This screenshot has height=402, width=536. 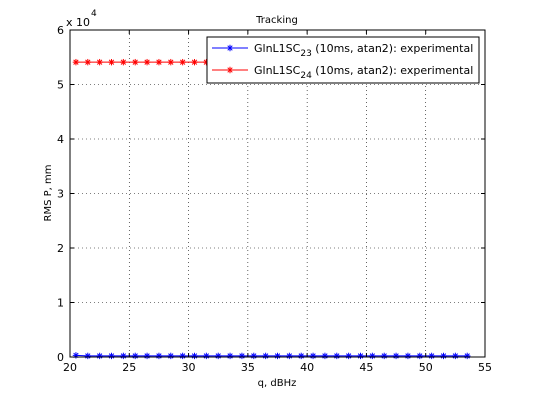 What do you see at coordinates (48, 193) in the screenshot?
I see `y-axis-label: RMS P, mm` at bounding box center [48, 193].